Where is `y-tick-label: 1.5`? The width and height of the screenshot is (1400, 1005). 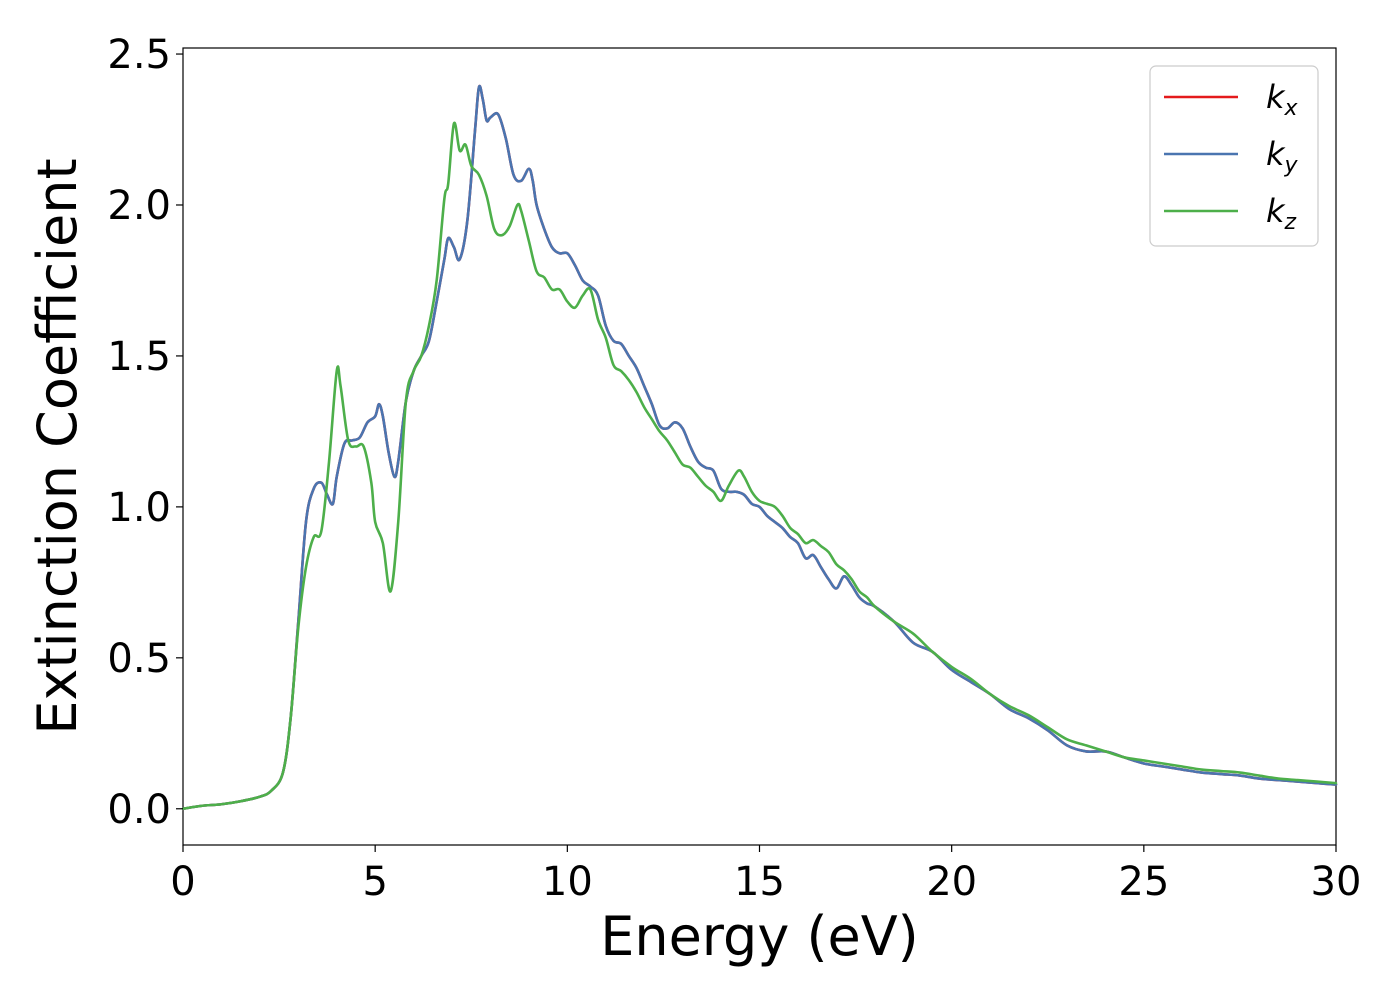 y-tick-label: 1.5 is located at coordinates (139, 357).